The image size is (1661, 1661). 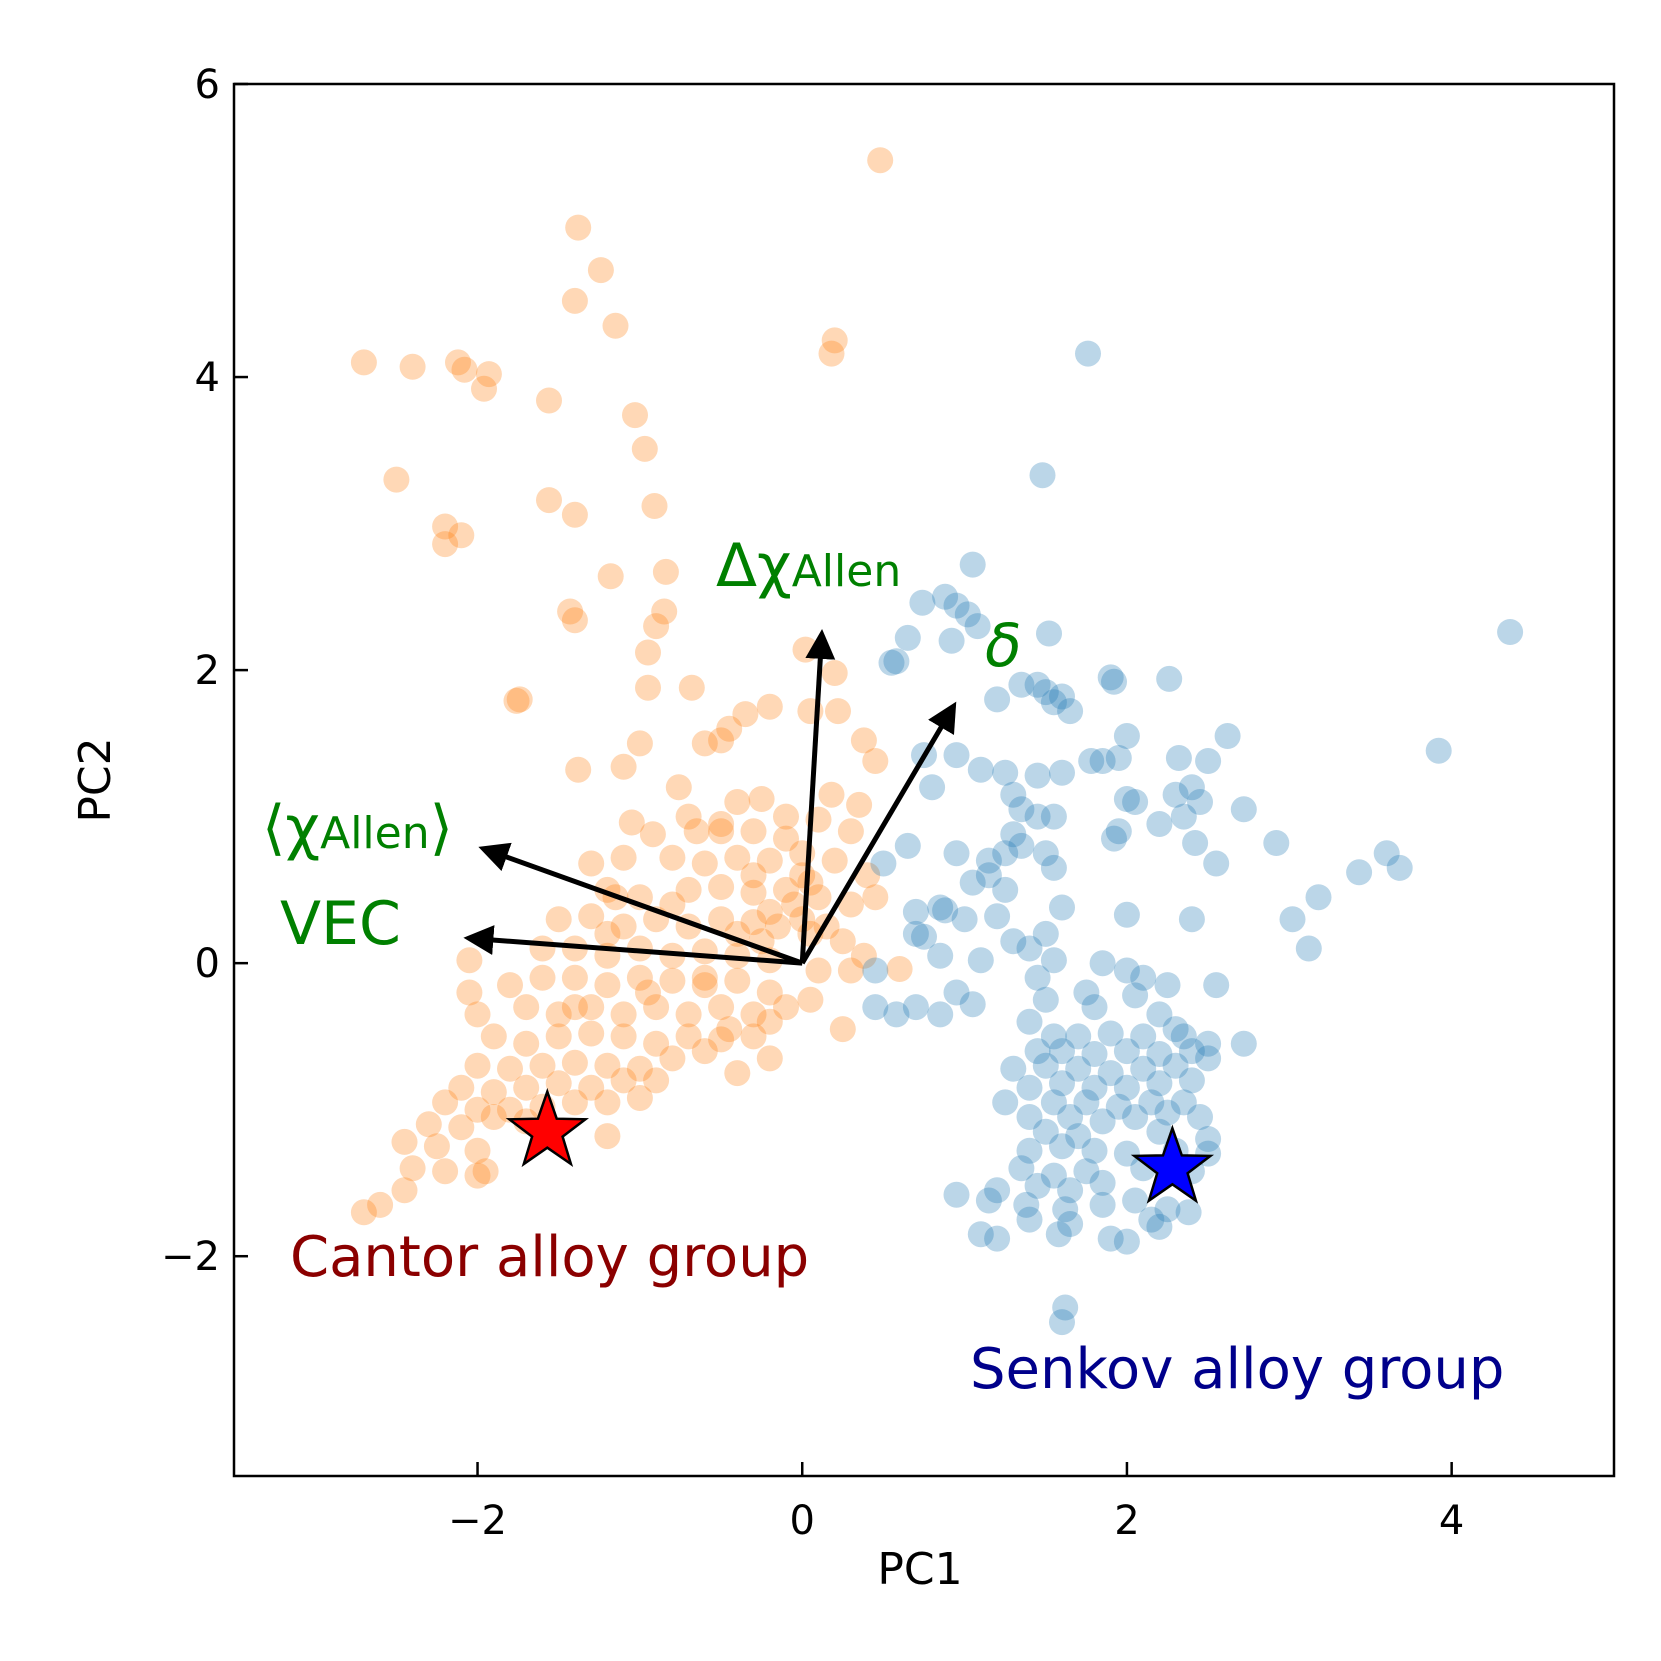 What do you see at coordinates (633, 945) in the screenshot?
I see `arrow-vec` at bounding box center [633, 945].